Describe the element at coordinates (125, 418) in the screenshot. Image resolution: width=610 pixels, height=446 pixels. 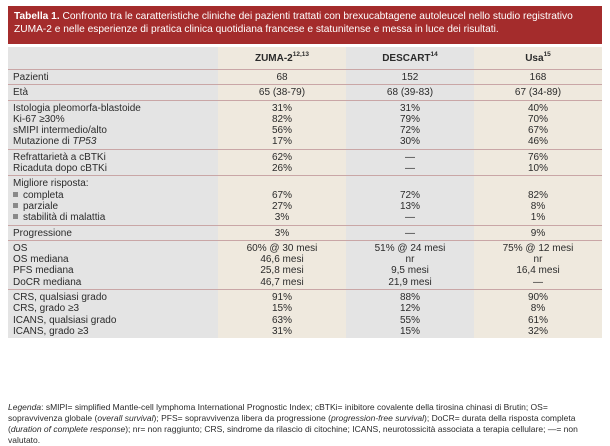
I see `legend-italic-1: overall survival` at that location.